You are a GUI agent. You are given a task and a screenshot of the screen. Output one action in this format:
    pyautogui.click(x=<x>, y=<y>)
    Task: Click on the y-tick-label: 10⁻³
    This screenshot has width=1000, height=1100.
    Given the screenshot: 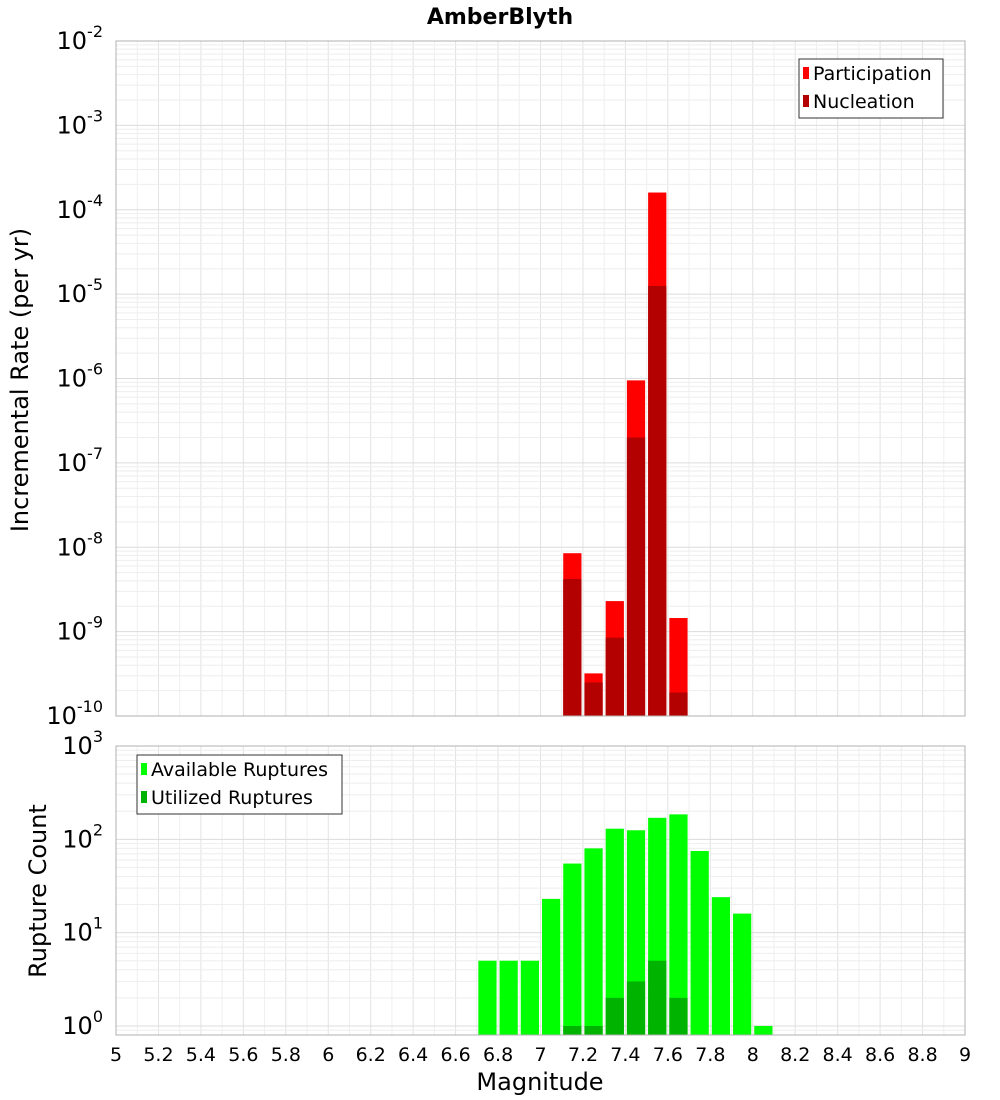 What is the action you would take?
    pyautogui.click(x=80, y=122)
    